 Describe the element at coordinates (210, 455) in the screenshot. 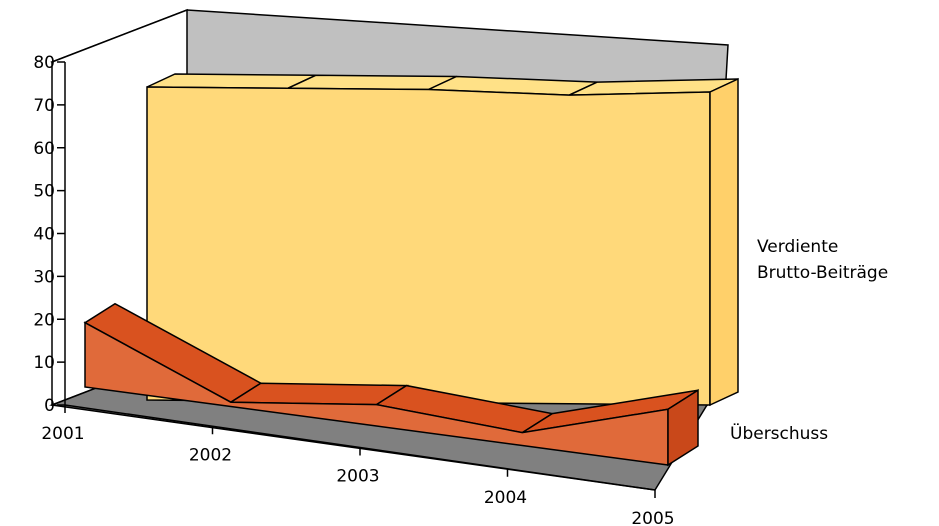

I see `x-tick-label: 2002` at that location.